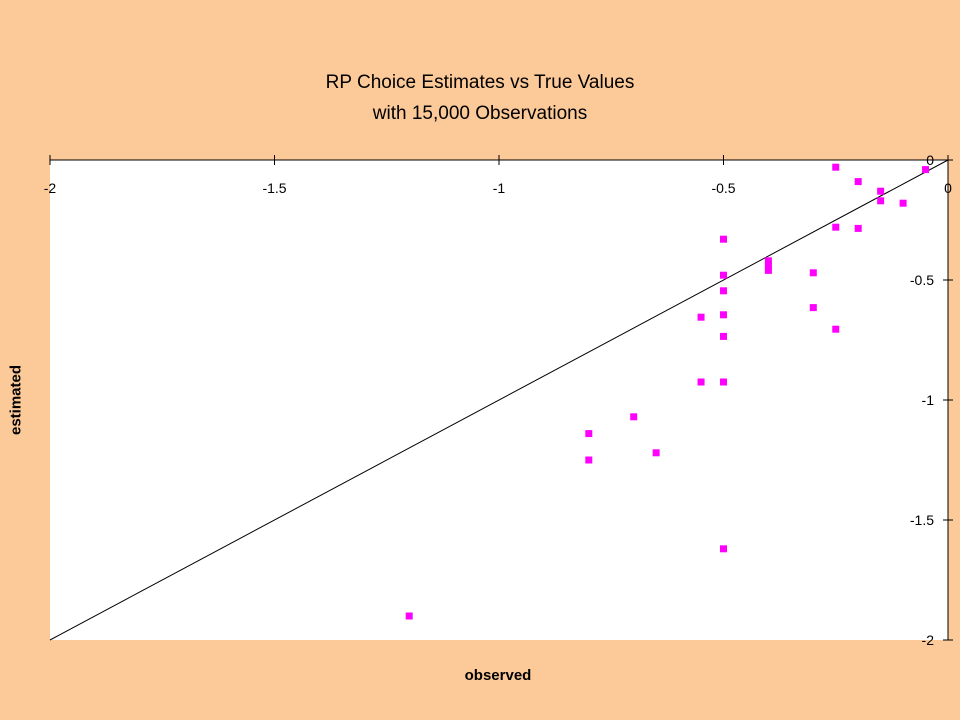  What do you see at coordinates (498, 675) in the screenshot?
I see `x-axis-title: observed` at bounding box center [498, 675].